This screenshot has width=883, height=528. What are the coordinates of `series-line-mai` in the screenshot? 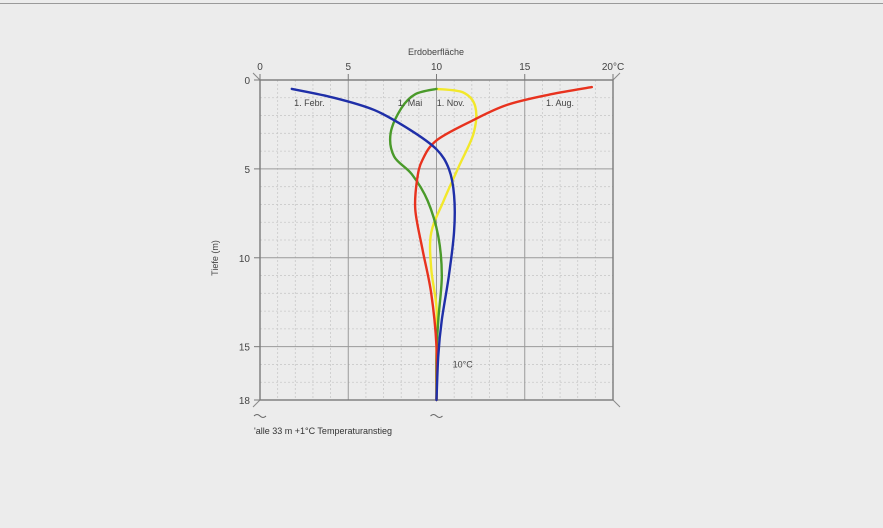 It's located at (415, 244).